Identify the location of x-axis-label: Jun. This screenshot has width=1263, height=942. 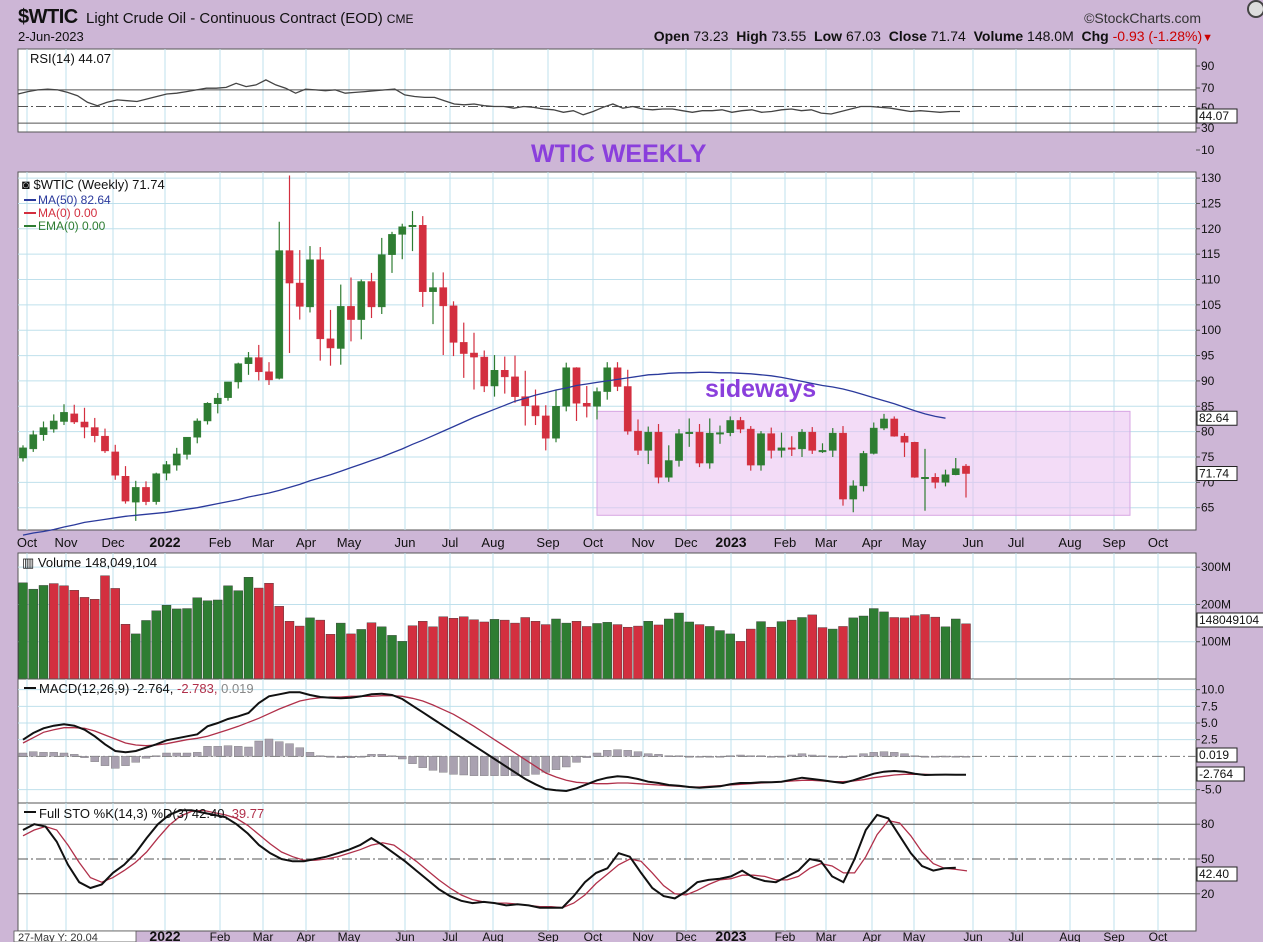
(973, 542).